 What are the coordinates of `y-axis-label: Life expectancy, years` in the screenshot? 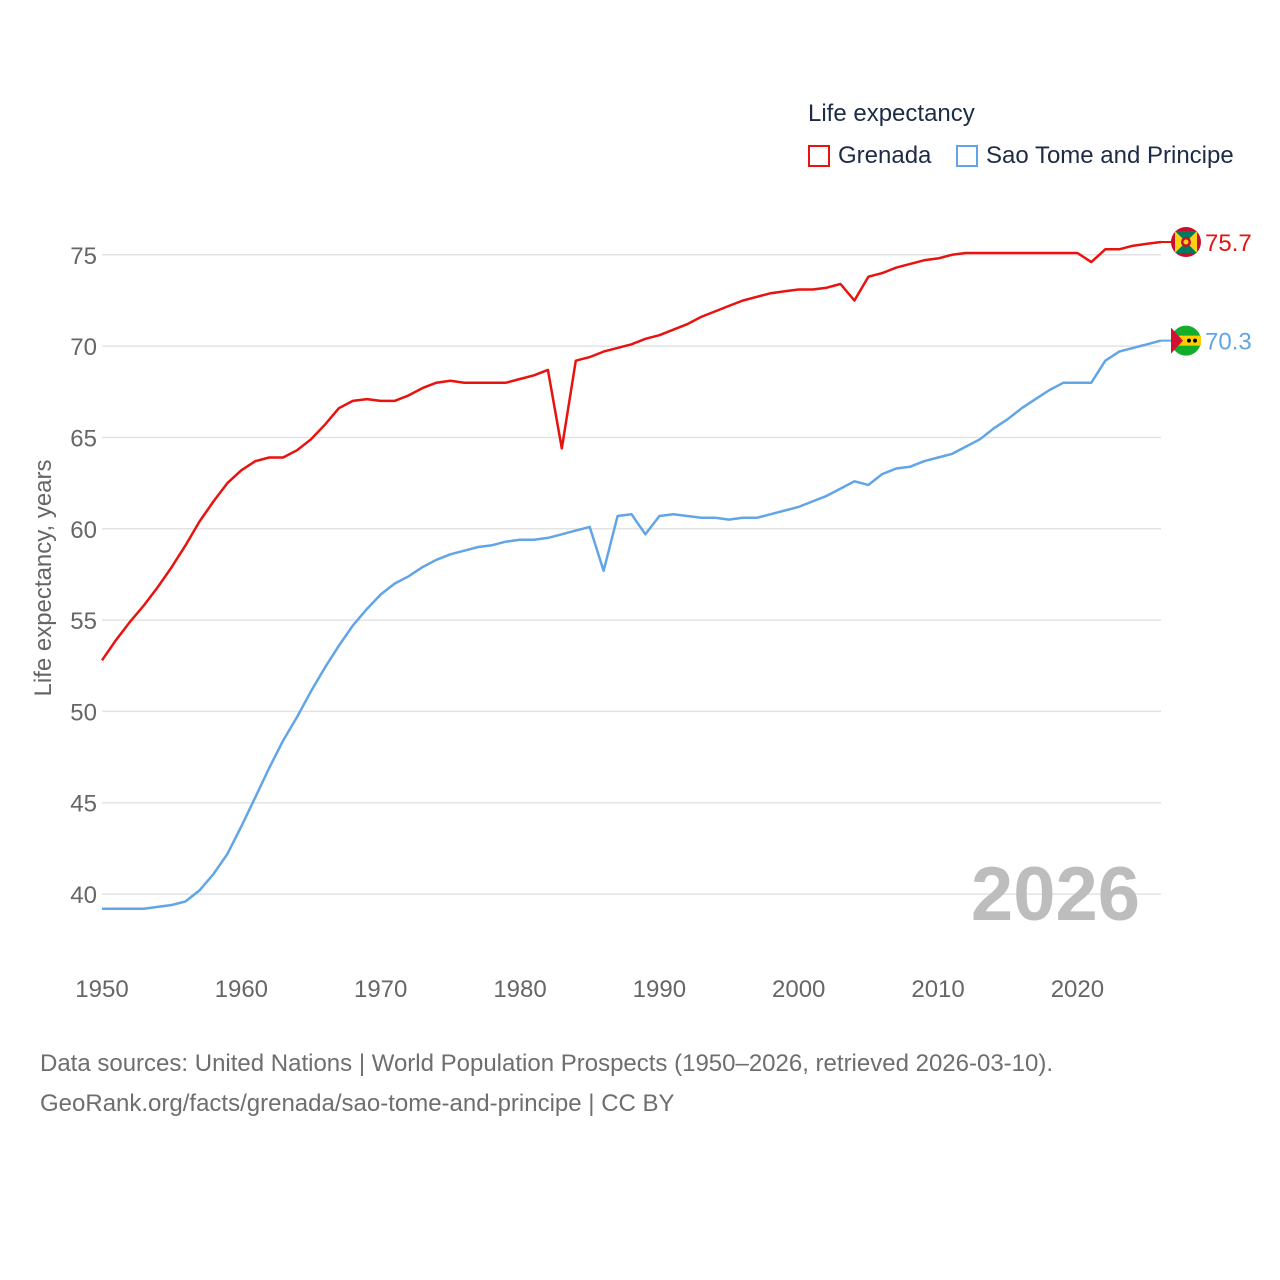 It's located at (43, 577).